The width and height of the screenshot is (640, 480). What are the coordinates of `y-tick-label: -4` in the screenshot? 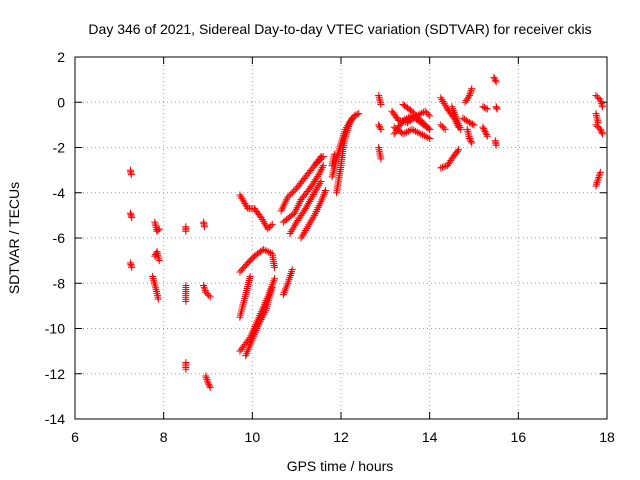 It's located at (59, 193).